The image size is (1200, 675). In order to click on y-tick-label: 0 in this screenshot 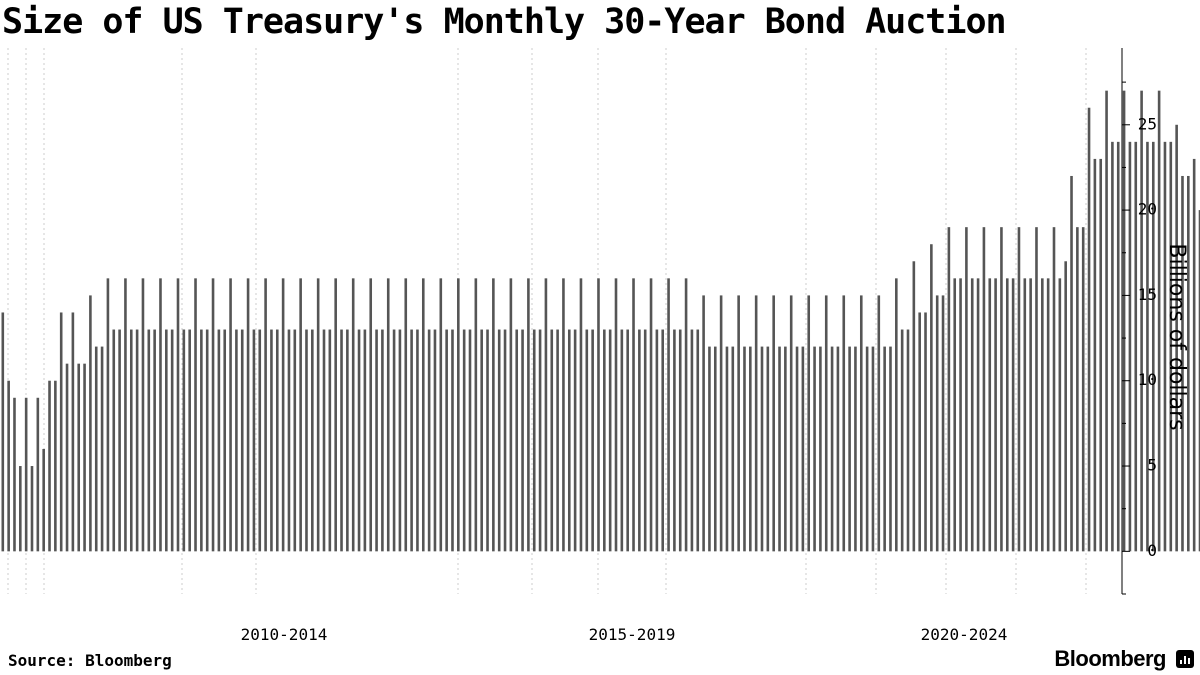, I will do `click(1152, 550)`.